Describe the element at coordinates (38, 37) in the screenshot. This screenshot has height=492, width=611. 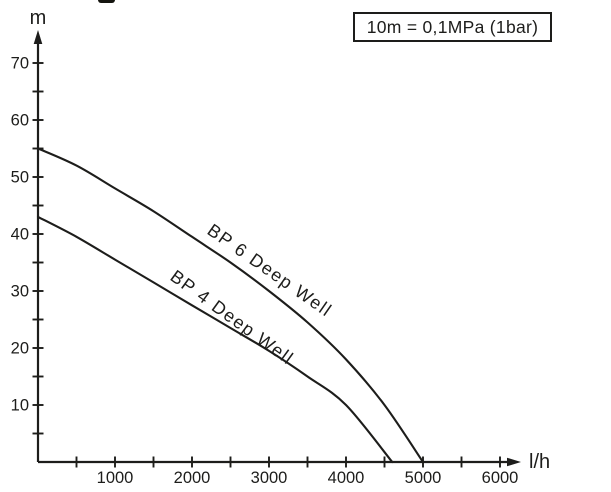
I see `y-axis-arrow-icon` at that location.